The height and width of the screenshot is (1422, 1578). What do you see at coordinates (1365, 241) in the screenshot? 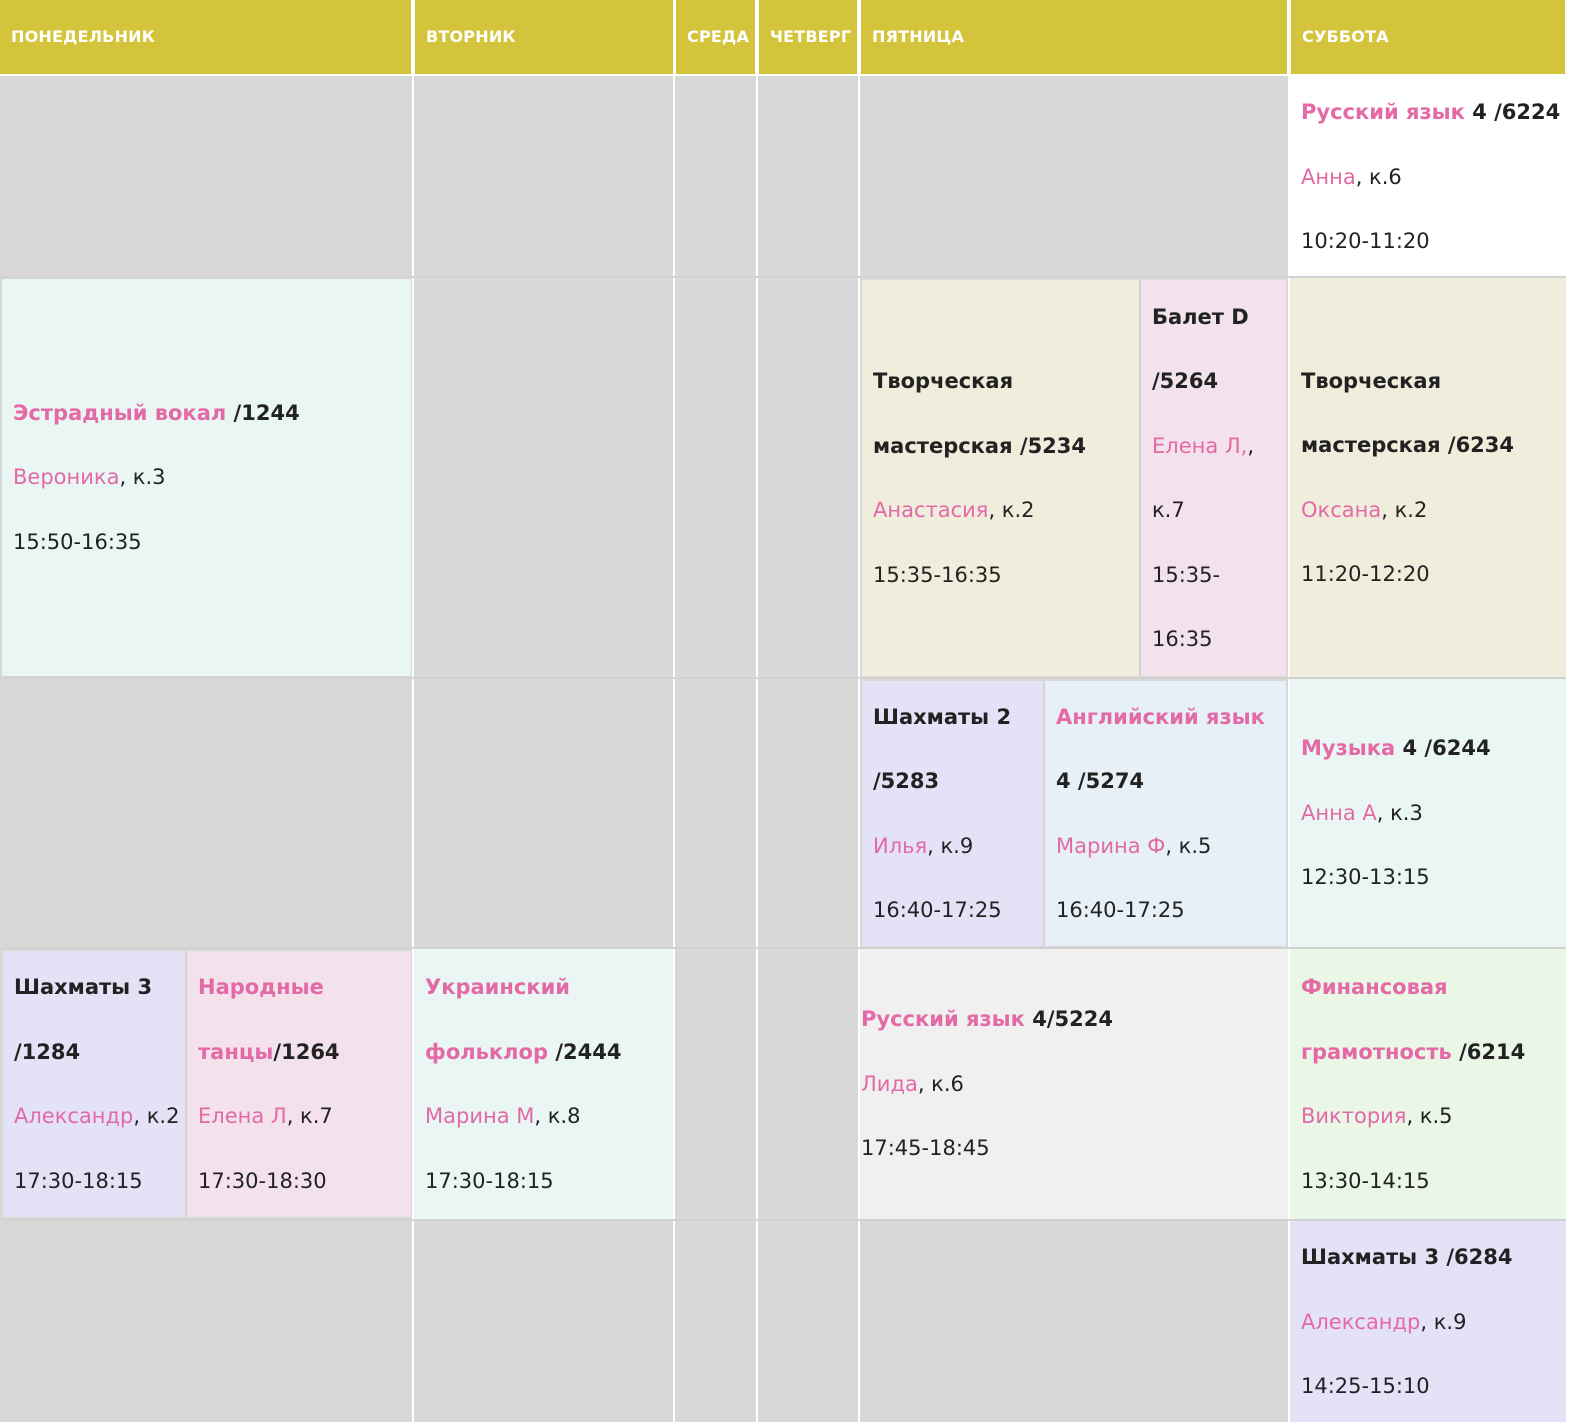
I see `lesson-time: 10:20-11:20` at bounding box center [1365, 241].